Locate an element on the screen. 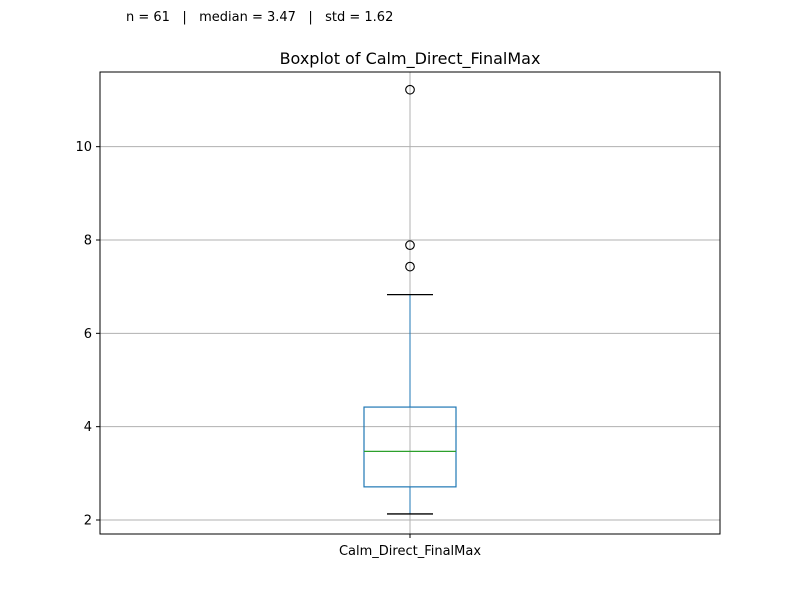  x-tick-label: Calm_Direct_FinalMax is located at coordinates (410, 551).